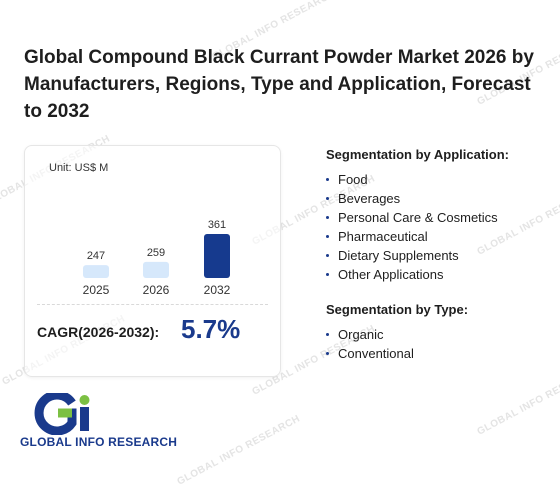  What do you see at coordinates (98, 332) in the screenshot?
I see `cagr-label: CAGR(2026-2032):` at bounding box center [98, 332].